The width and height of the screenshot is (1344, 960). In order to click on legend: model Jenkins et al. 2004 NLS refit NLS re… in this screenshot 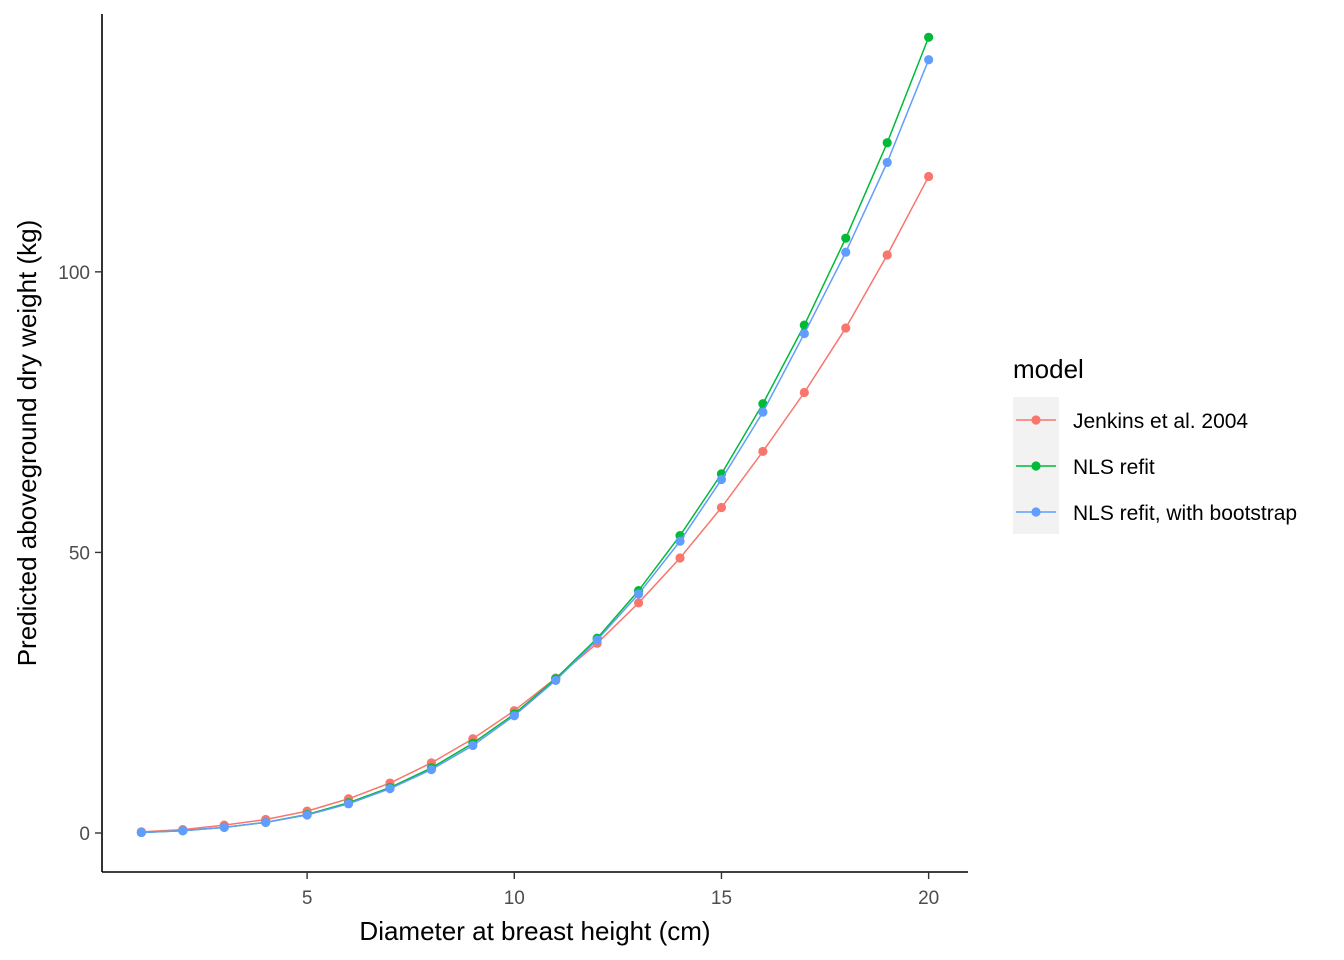, I will do `click(1155, 444)`.